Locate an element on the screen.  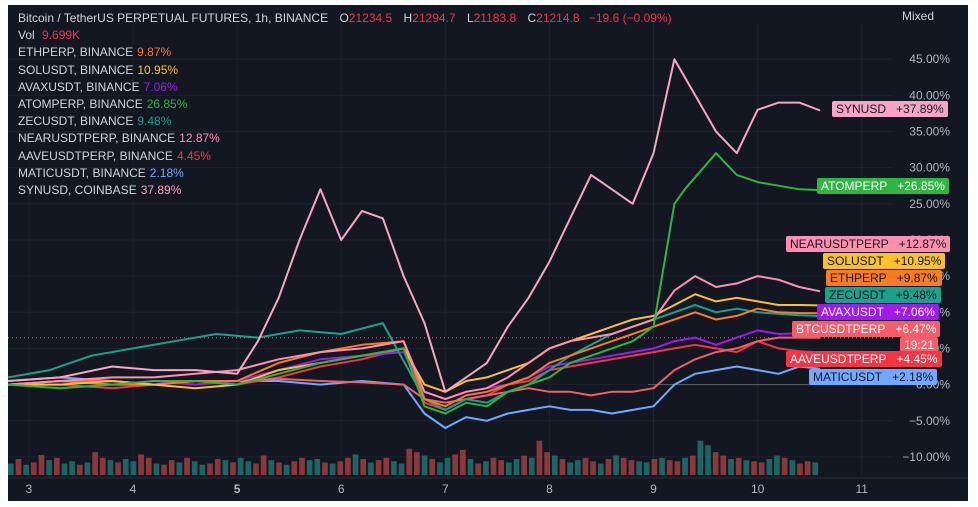
price-tag-value: +7.06% is located at coordinates (914, 312).